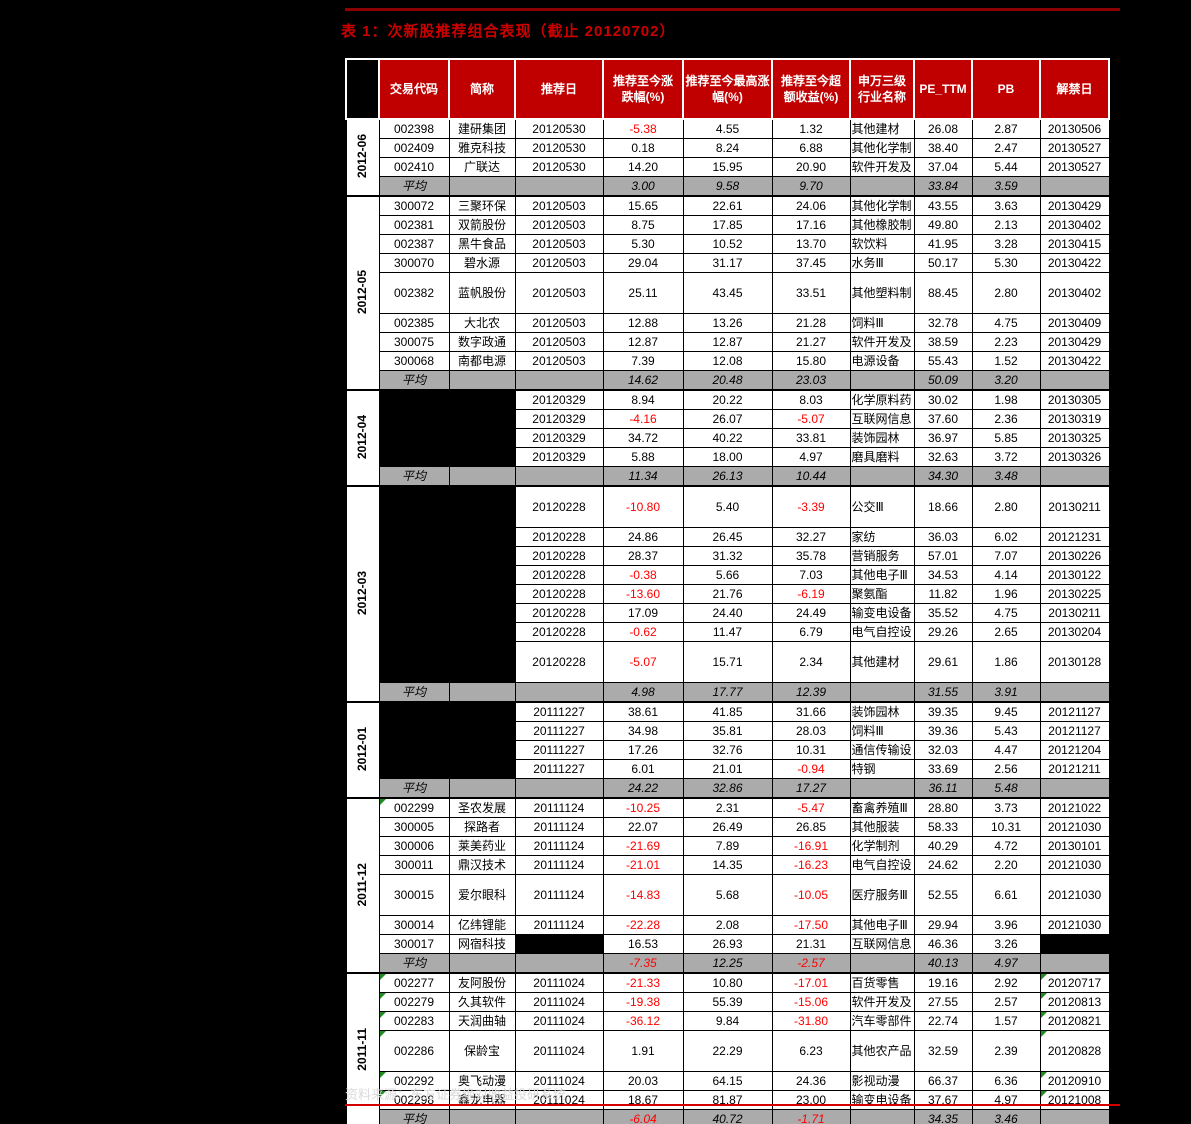 The height and width of the screenshot is (1124, 1191). Describe the element at coordinates (1006, 1100) in the screenshot. I see `cell-pb: 4.97` at that location.